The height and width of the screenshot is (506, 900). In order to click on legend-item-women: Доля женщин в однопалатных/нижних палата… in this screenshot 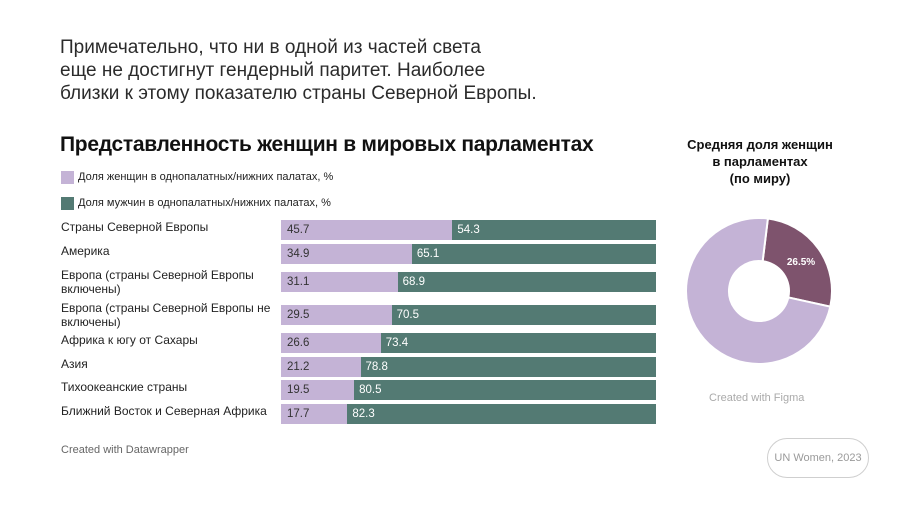, I will do `click(197, 177)`.